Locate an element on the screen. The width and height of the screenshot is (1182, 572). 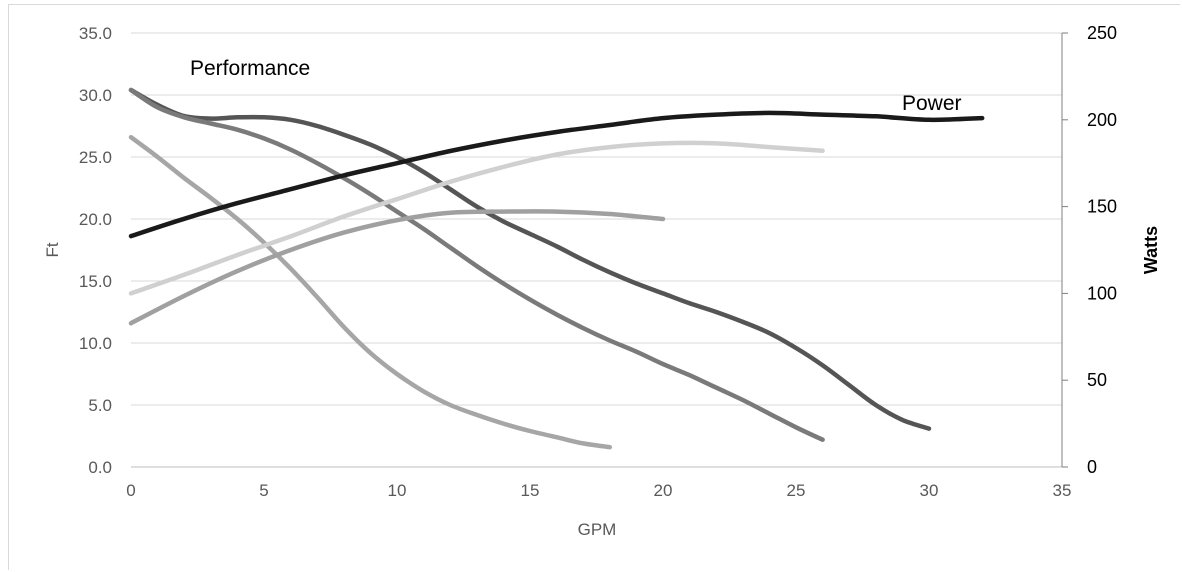
annotation-performance: Performance is located at coordinates (250, 68).